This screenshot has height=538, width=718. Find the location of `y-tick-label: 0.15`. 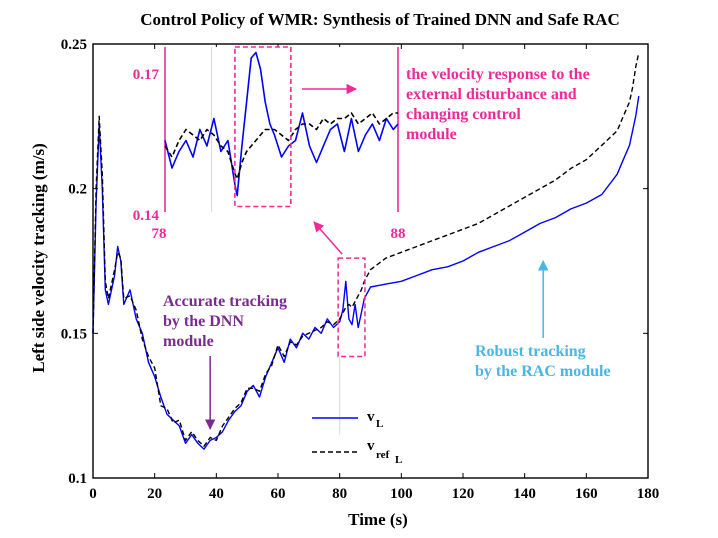

y-tick-label: 0.15 is located at coordinates (74, 334).